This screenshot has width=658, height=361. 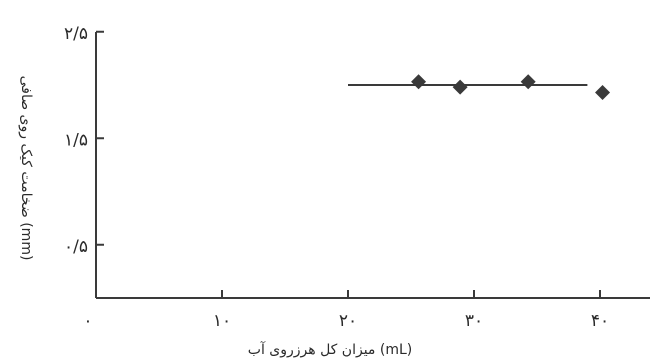 I want to click on y-tick-label: ۱/۵, so click(x=76, y=140).